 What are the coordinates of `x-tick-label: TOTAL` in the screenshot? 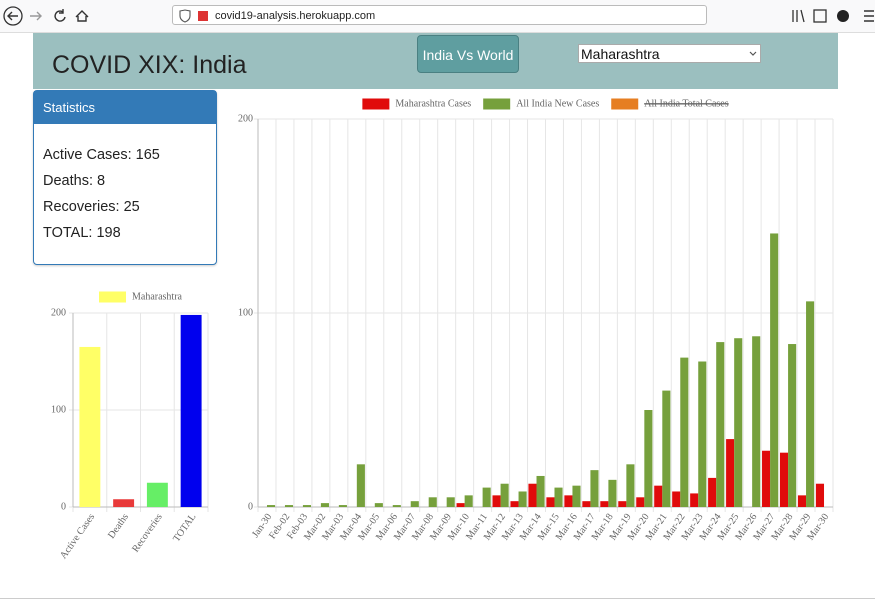 It's located at (184, 528).